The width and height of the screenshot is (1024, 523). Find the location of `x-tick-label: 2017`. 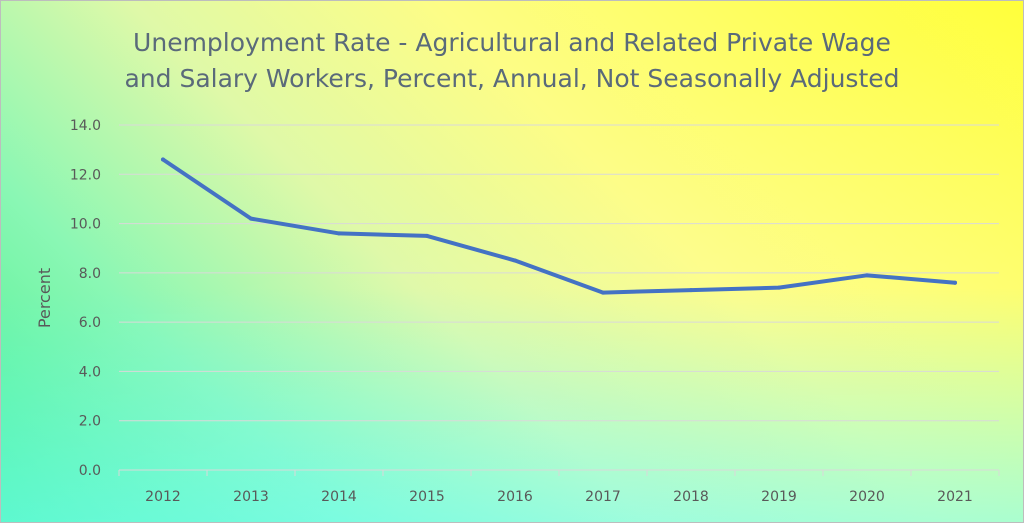

x-tick-label: 2017 is located at coordinates (603, 497).